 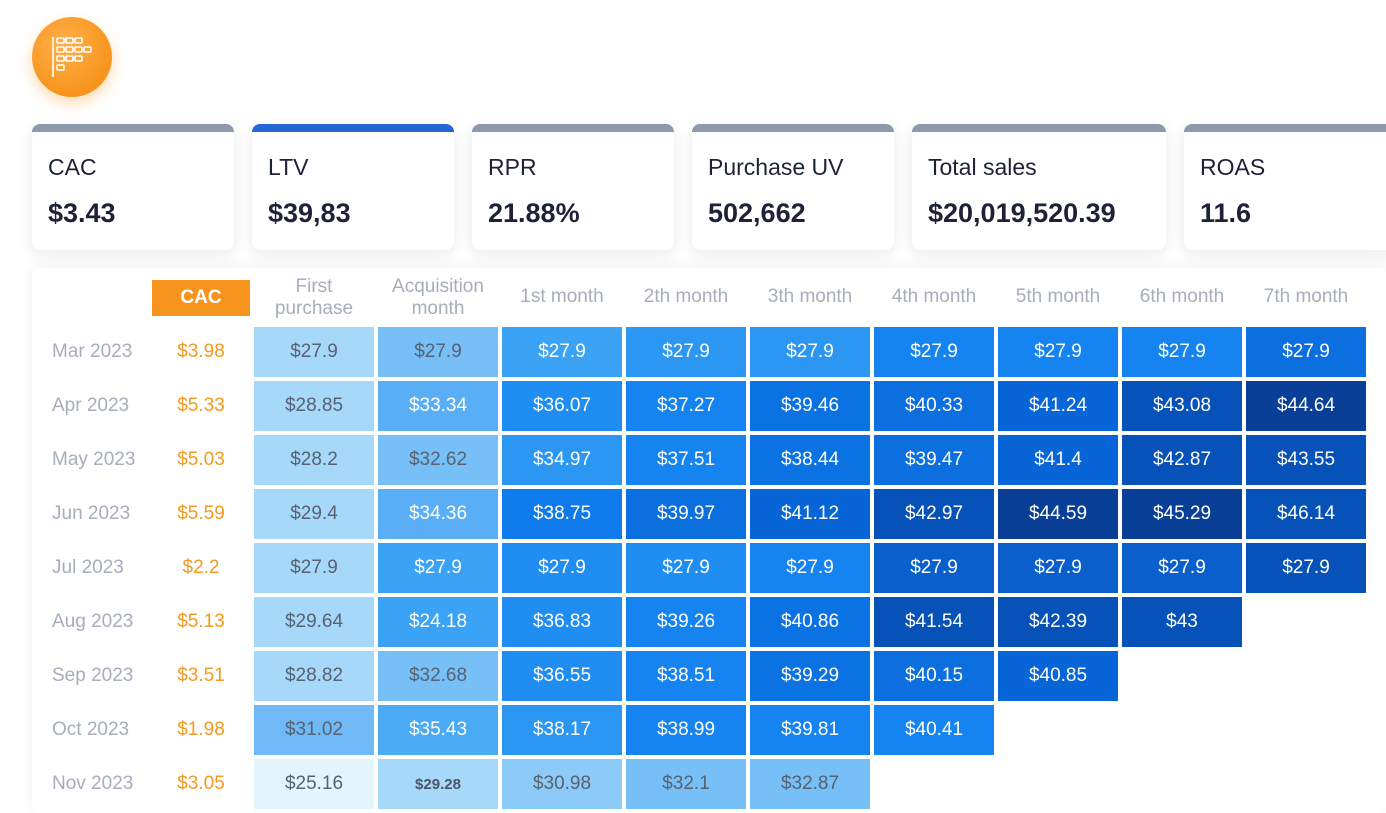 What do you see at coordinates (1285, 187) in the screenshot?
I see `kpi-card-roas: ROAS 11.6` at bounding box center [1285, 187].